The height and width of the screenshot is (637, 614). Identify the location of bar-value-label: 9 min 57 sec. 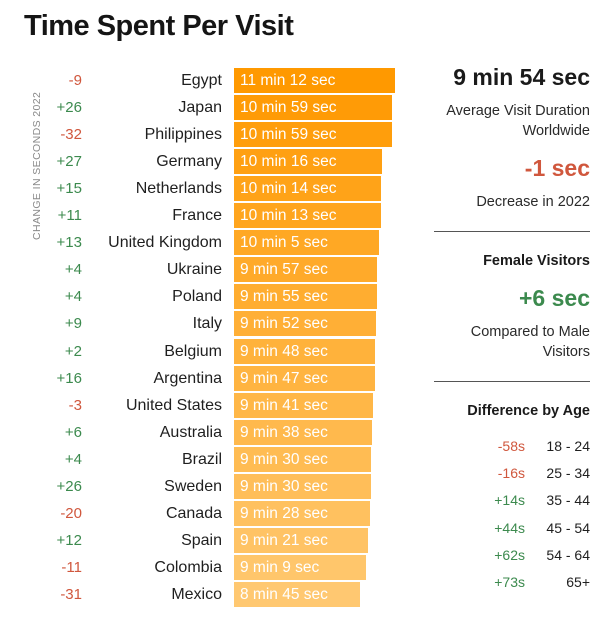
(284, 270).